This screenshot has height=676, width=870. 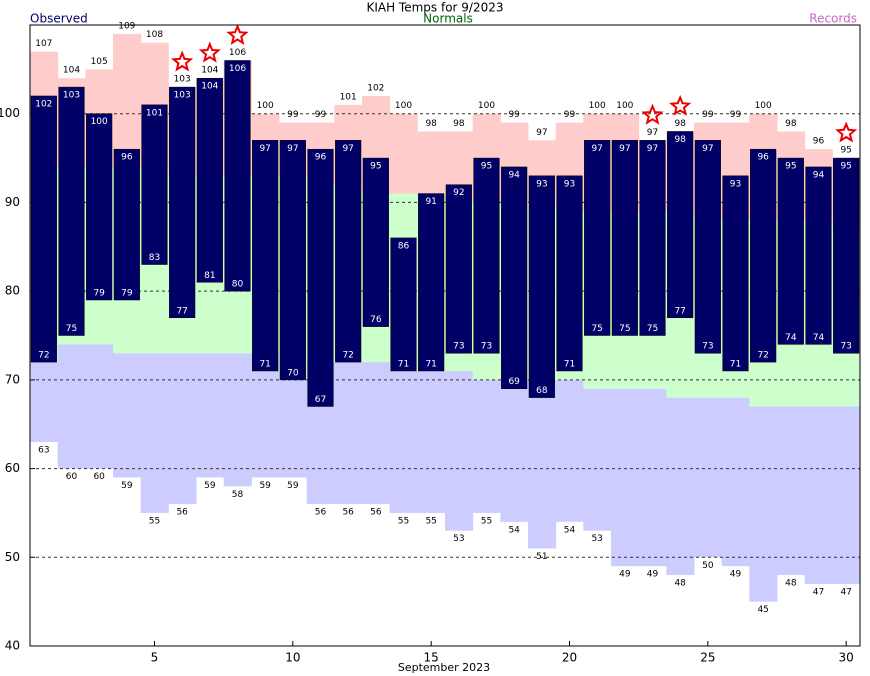 I want to click on record-high-label: 101, so click(x=348, y=97).